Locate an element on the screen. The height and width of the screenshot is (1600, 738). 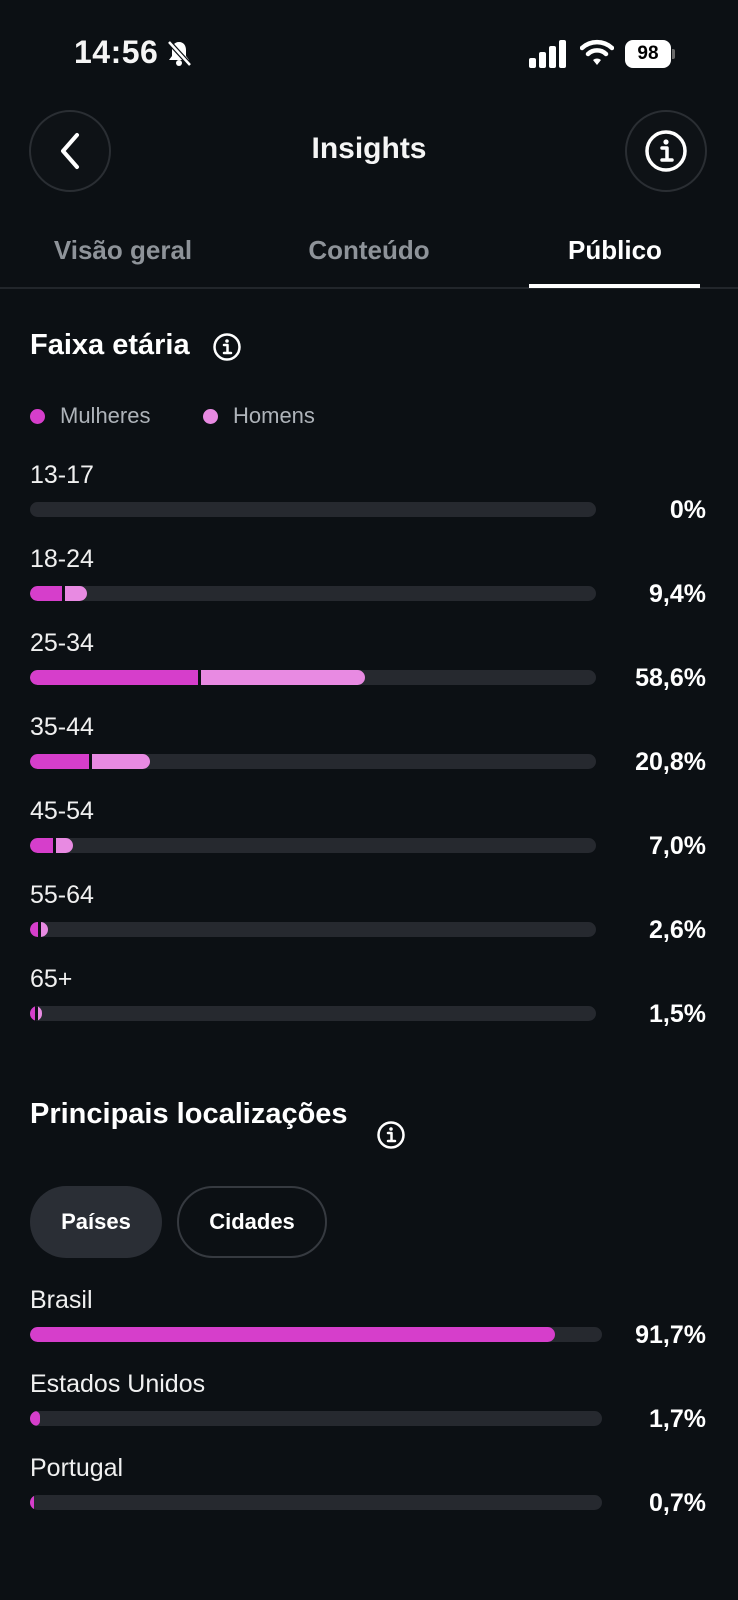
location-row: Estados Unidos 1,7% is located at coordinates (369, 1412).